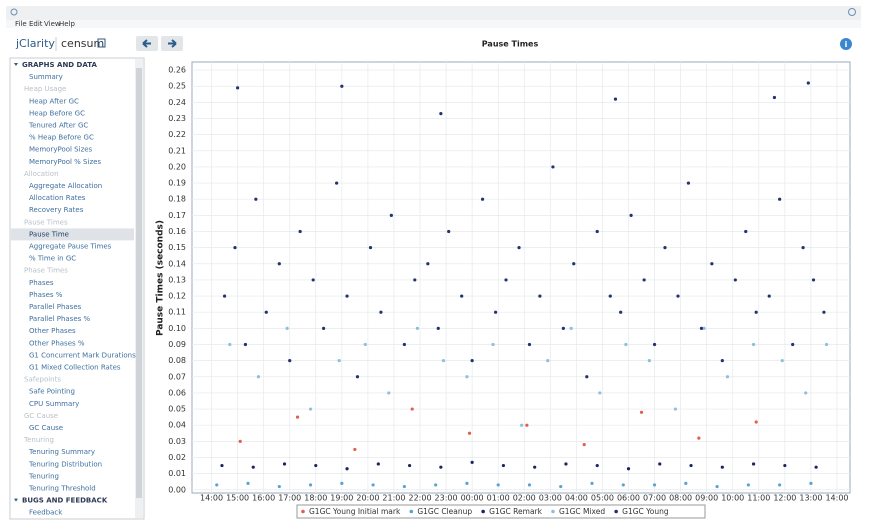  What do you see at coordinates (237, 498) in the screenshot?
I see `x-tick-label: 15:00` at bounding box center [237, 498].